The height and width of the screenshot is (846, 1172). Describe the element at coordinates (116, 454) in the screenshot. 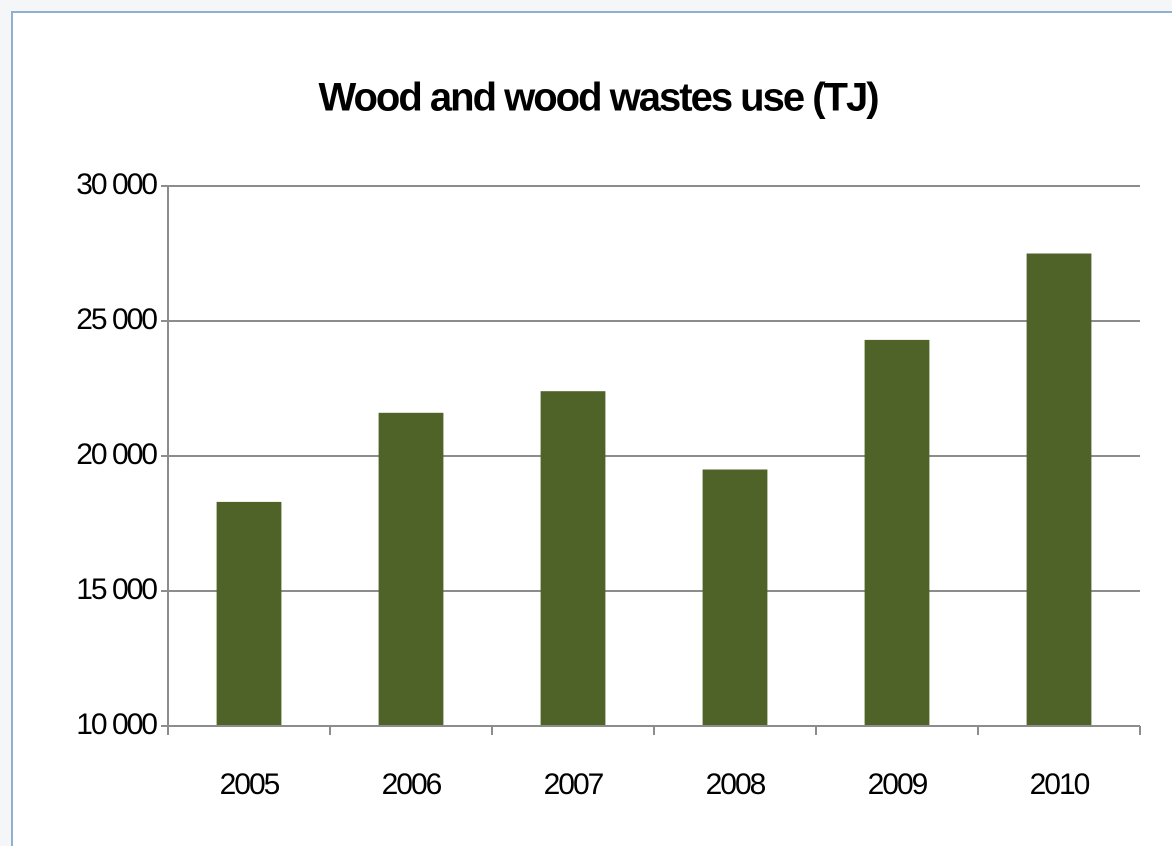

I see `y-tick-label: 20 000` at that location.